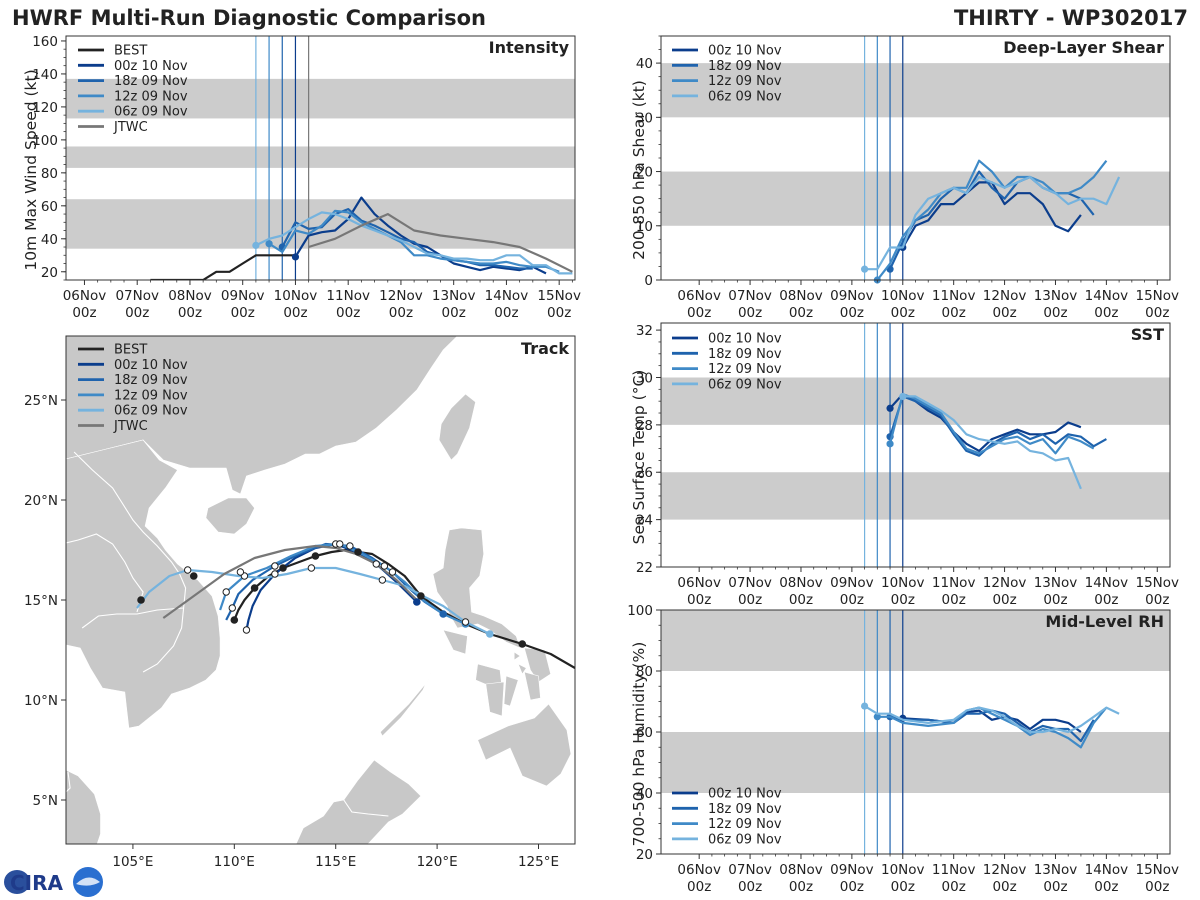 This screenshot has width=1200, height=900. I want to click on xtick-label-intensity-9: 15Nov, so click(559, 296).